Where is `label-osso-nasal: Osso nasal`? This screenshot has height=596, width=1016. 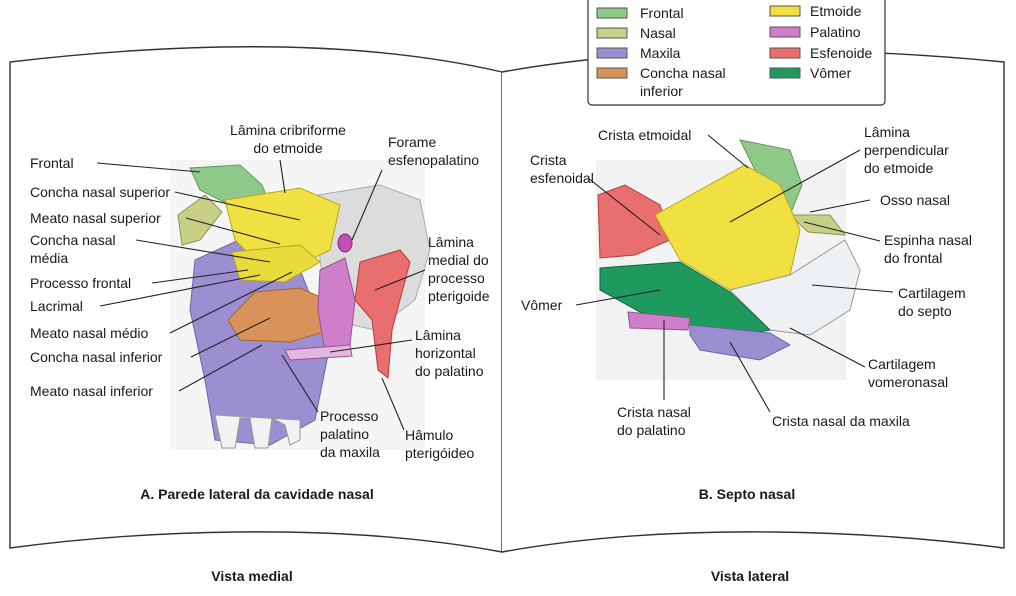
label-osso-nasal: Osso nasal is located at coordinates (915, 200).